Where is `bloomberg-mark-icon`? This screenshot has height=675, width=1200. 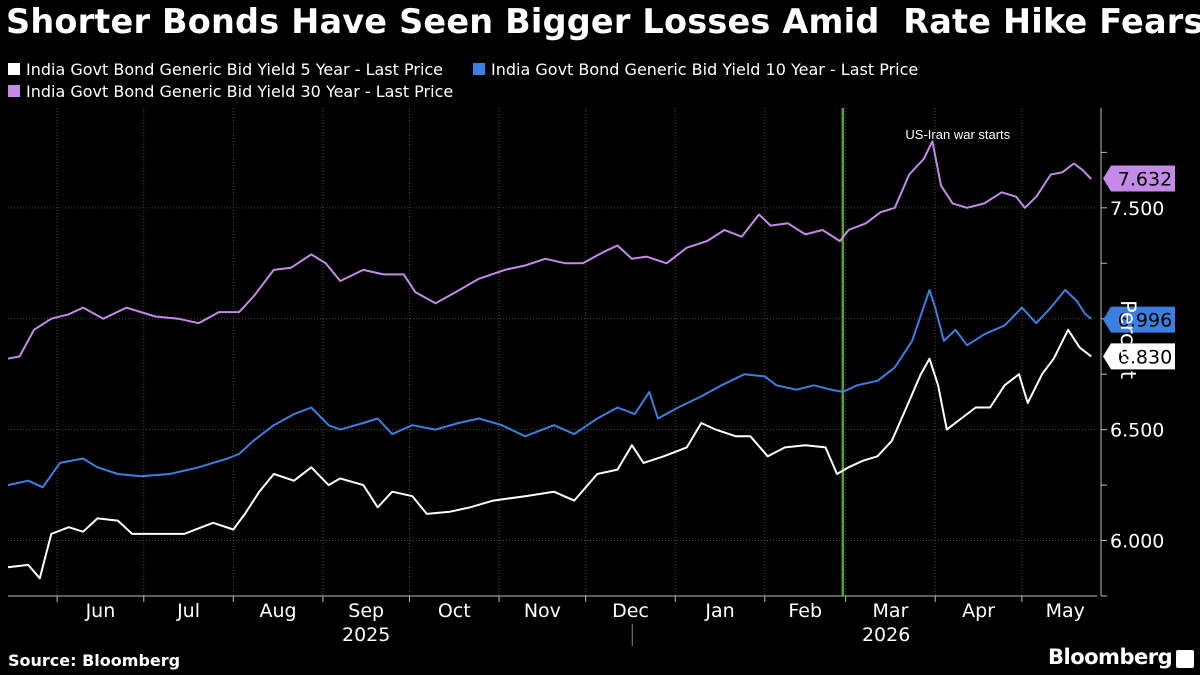 bloomberg-mark-icon is located at coordinates (1185, 659).